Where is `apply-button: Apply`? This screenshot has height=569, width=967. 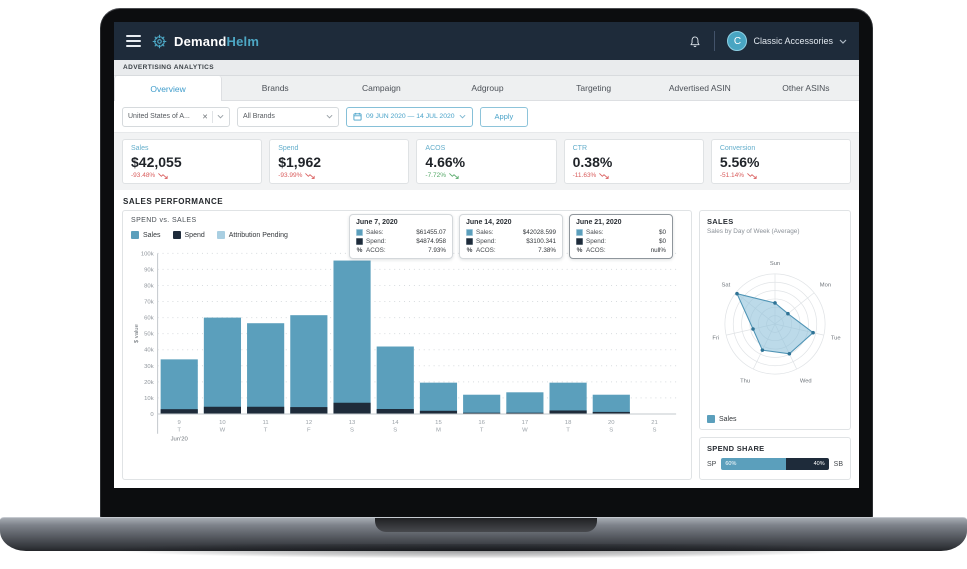
apply-button: Apply is located at coordinates (504, 116).